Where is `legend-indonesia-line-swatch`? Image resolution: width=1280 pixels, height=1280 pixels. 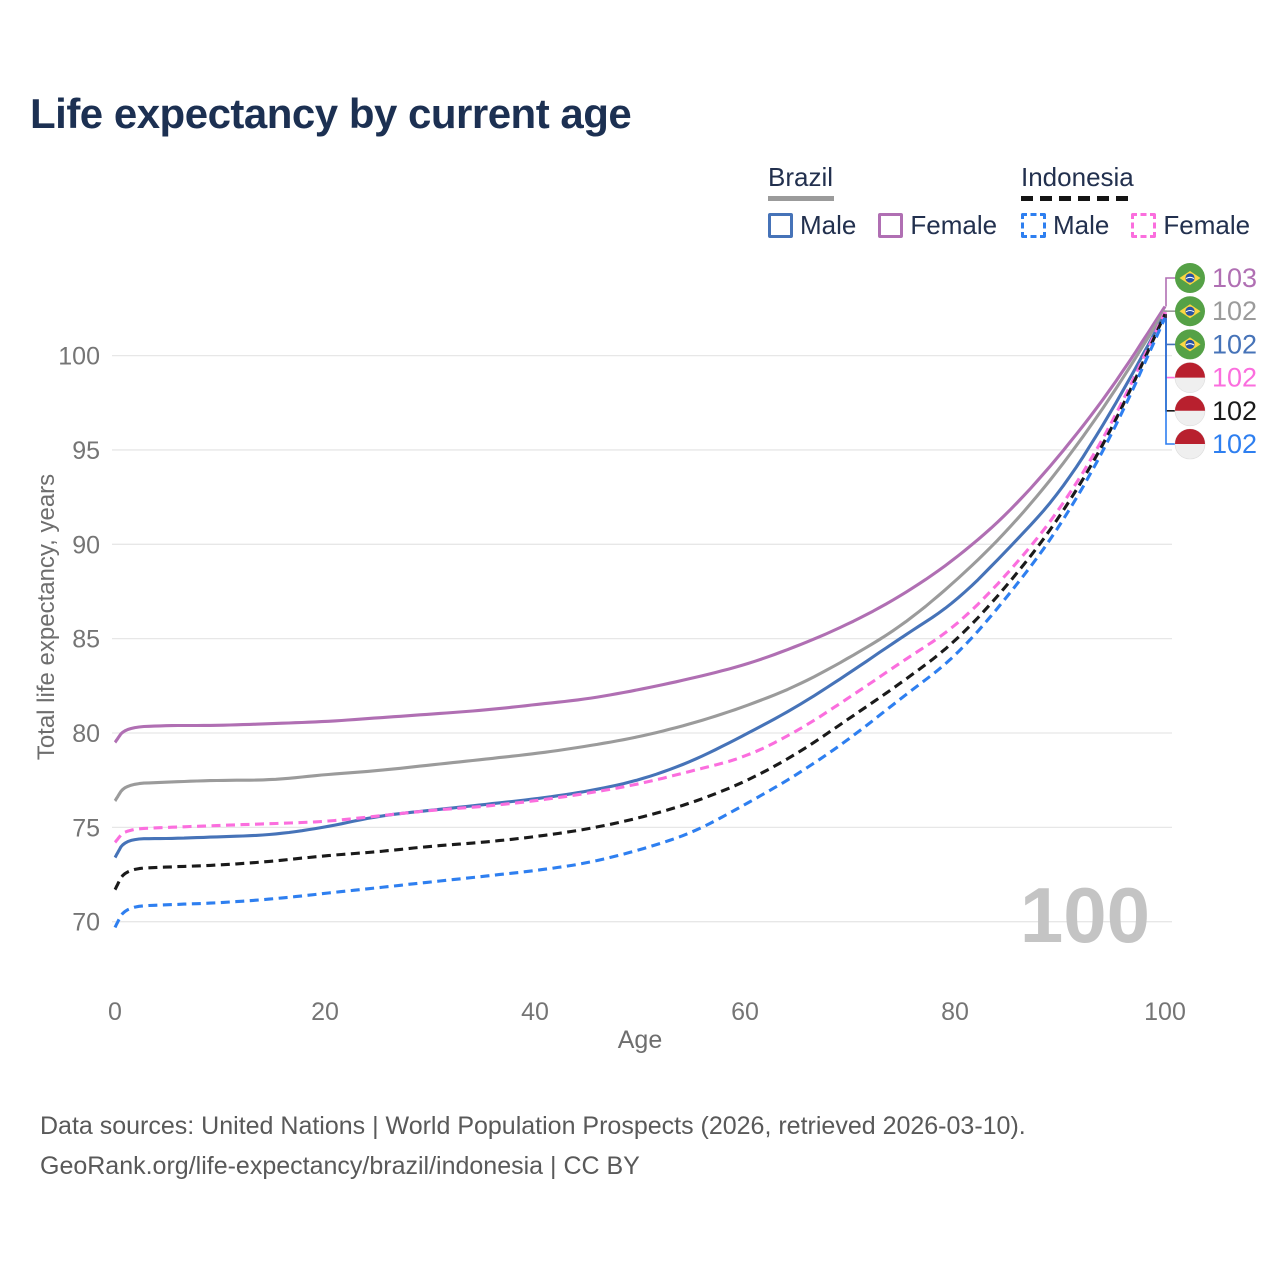
legend-indonesia-line-swatch is located at coordinates (1078, 198).